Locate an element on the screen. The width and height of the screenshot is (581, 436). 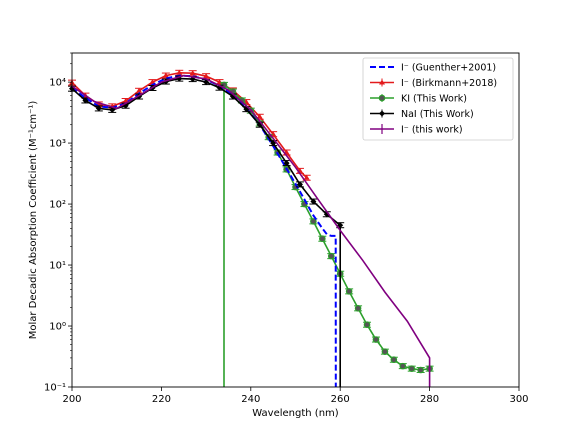
x-tick-label: 200 is located at coordinates (71, 399).